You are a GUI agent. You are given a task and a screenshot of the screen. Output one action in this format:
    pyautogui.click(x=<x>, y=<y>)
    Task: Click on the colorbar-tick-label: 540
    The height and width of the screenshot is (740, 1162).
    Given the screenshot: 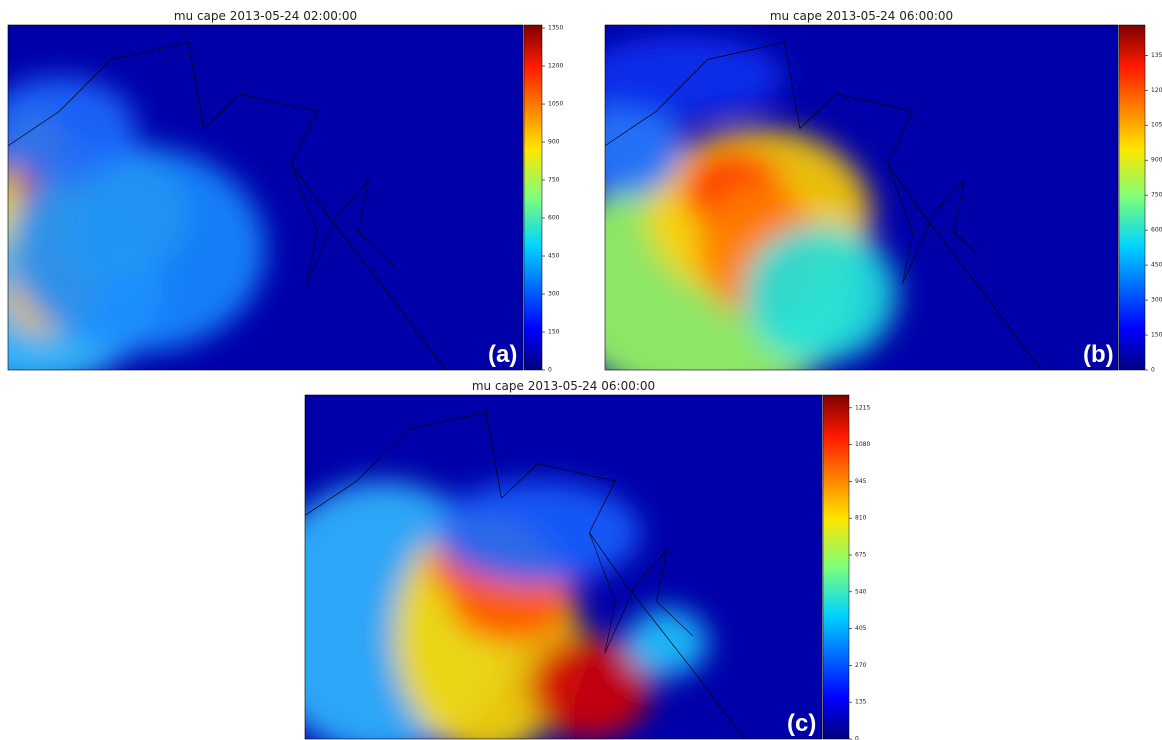 What is the action you would take?
    pyautogui.click(x=861, y=591)
    